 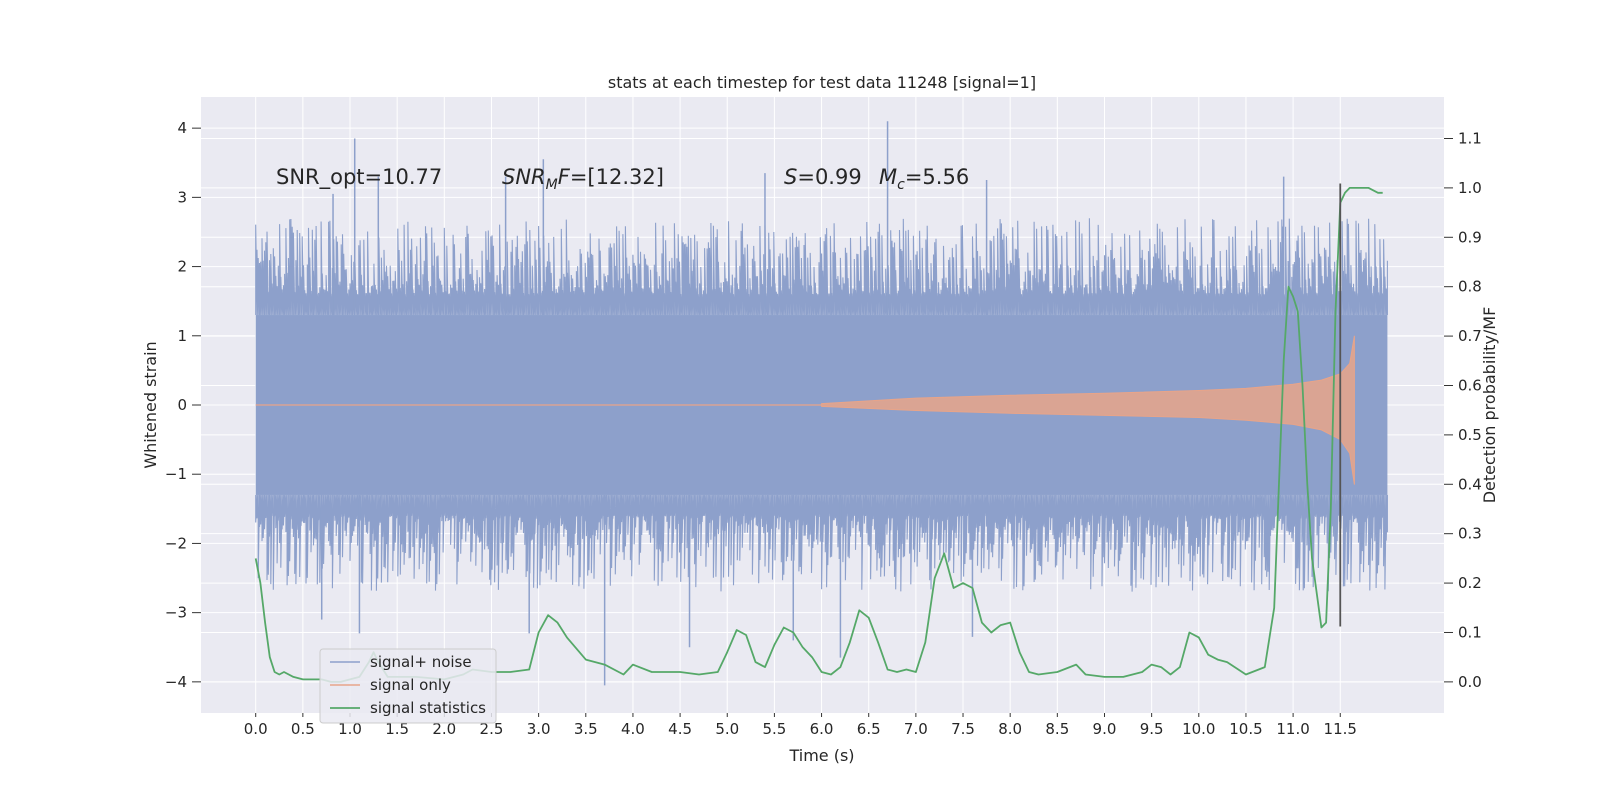 What do you see at coordinates (176, 613) in the screenshot?
I see `y-tick-label: −3` at bounding box center [176, 613].